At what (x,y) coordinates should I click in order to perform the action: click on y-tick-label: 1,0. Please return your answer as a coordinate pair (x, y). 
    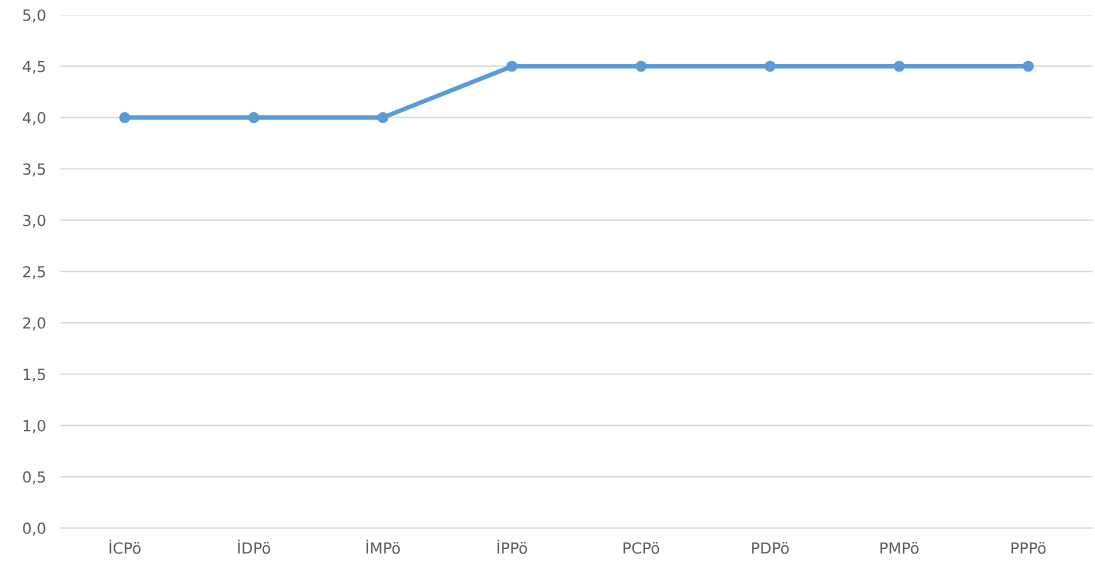
    Looking at the image, I should click on (34, 426).